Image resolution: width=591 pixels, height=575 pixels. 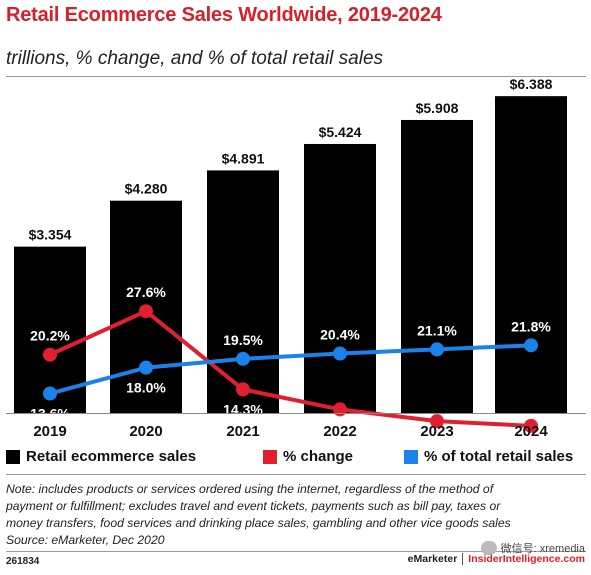 I want to click on pct-change-point-2024, so click(x=531, y=425).